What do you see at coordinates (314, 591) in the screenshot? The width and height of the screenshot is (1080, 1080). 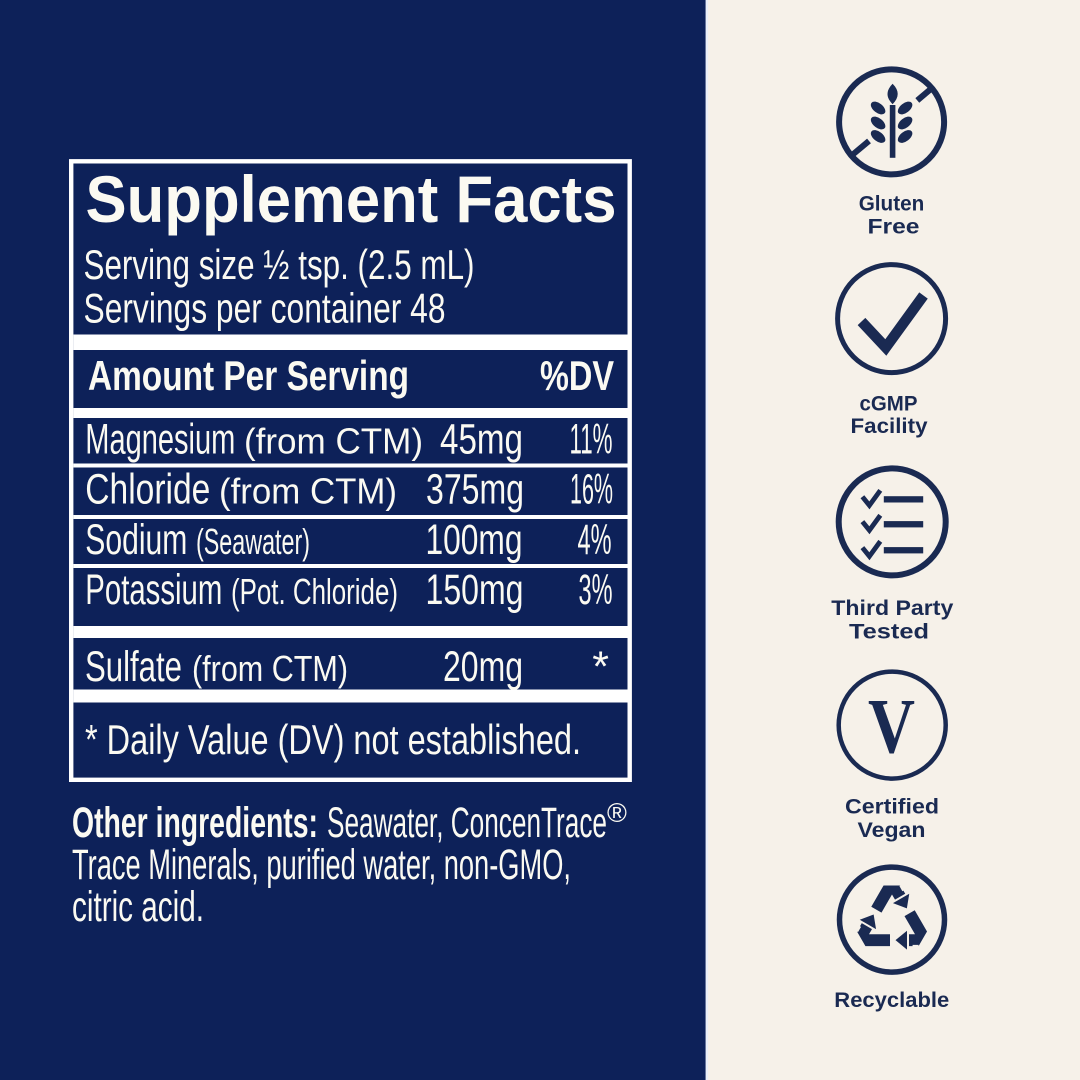 I see `svg-text: (Pot. Chloride)` at bounding box center [314, 591].